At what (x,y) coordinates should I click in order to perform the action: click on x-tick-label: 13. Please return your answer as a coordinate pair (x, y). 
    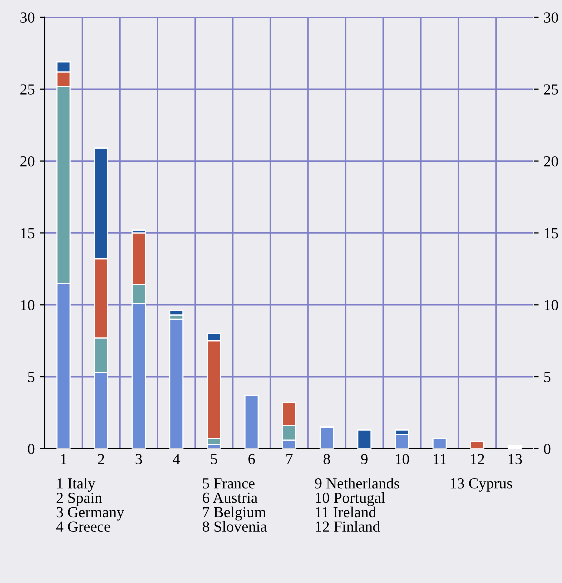
    Looking at the image, I should click on (515, 459).